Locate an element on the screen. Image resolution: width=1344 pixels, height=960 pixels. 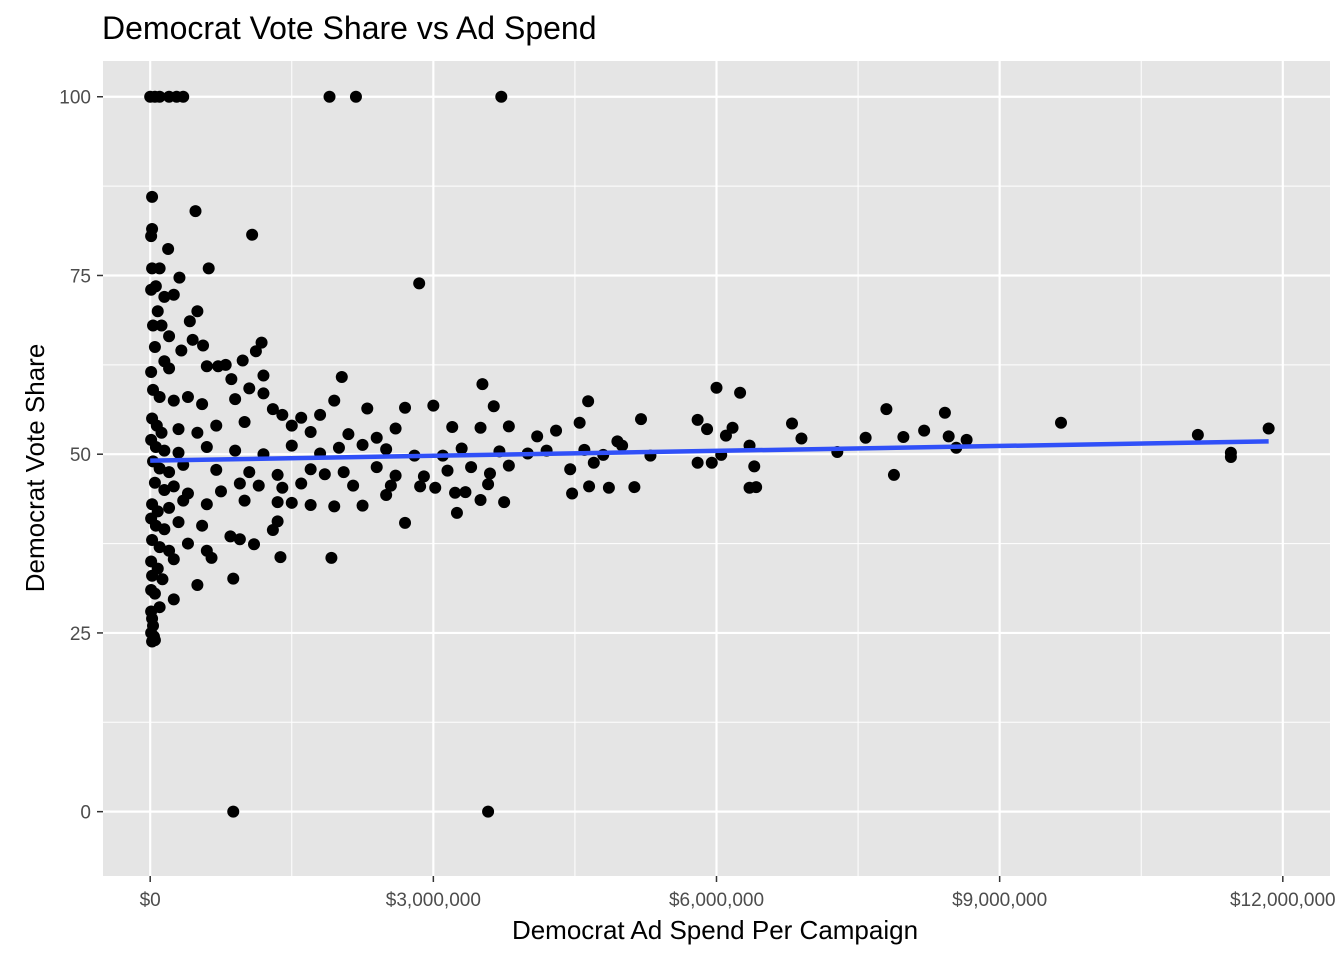
y-tick-label: 75 is located at coordinates (80, 276).